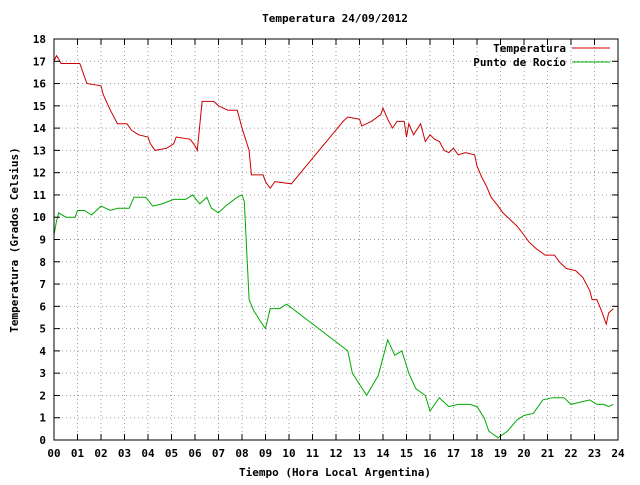 The image size is (640, 485). Describe the element at coordinates (42, 284) in the screenshot. I see `y-tick-label: 7` at that location.